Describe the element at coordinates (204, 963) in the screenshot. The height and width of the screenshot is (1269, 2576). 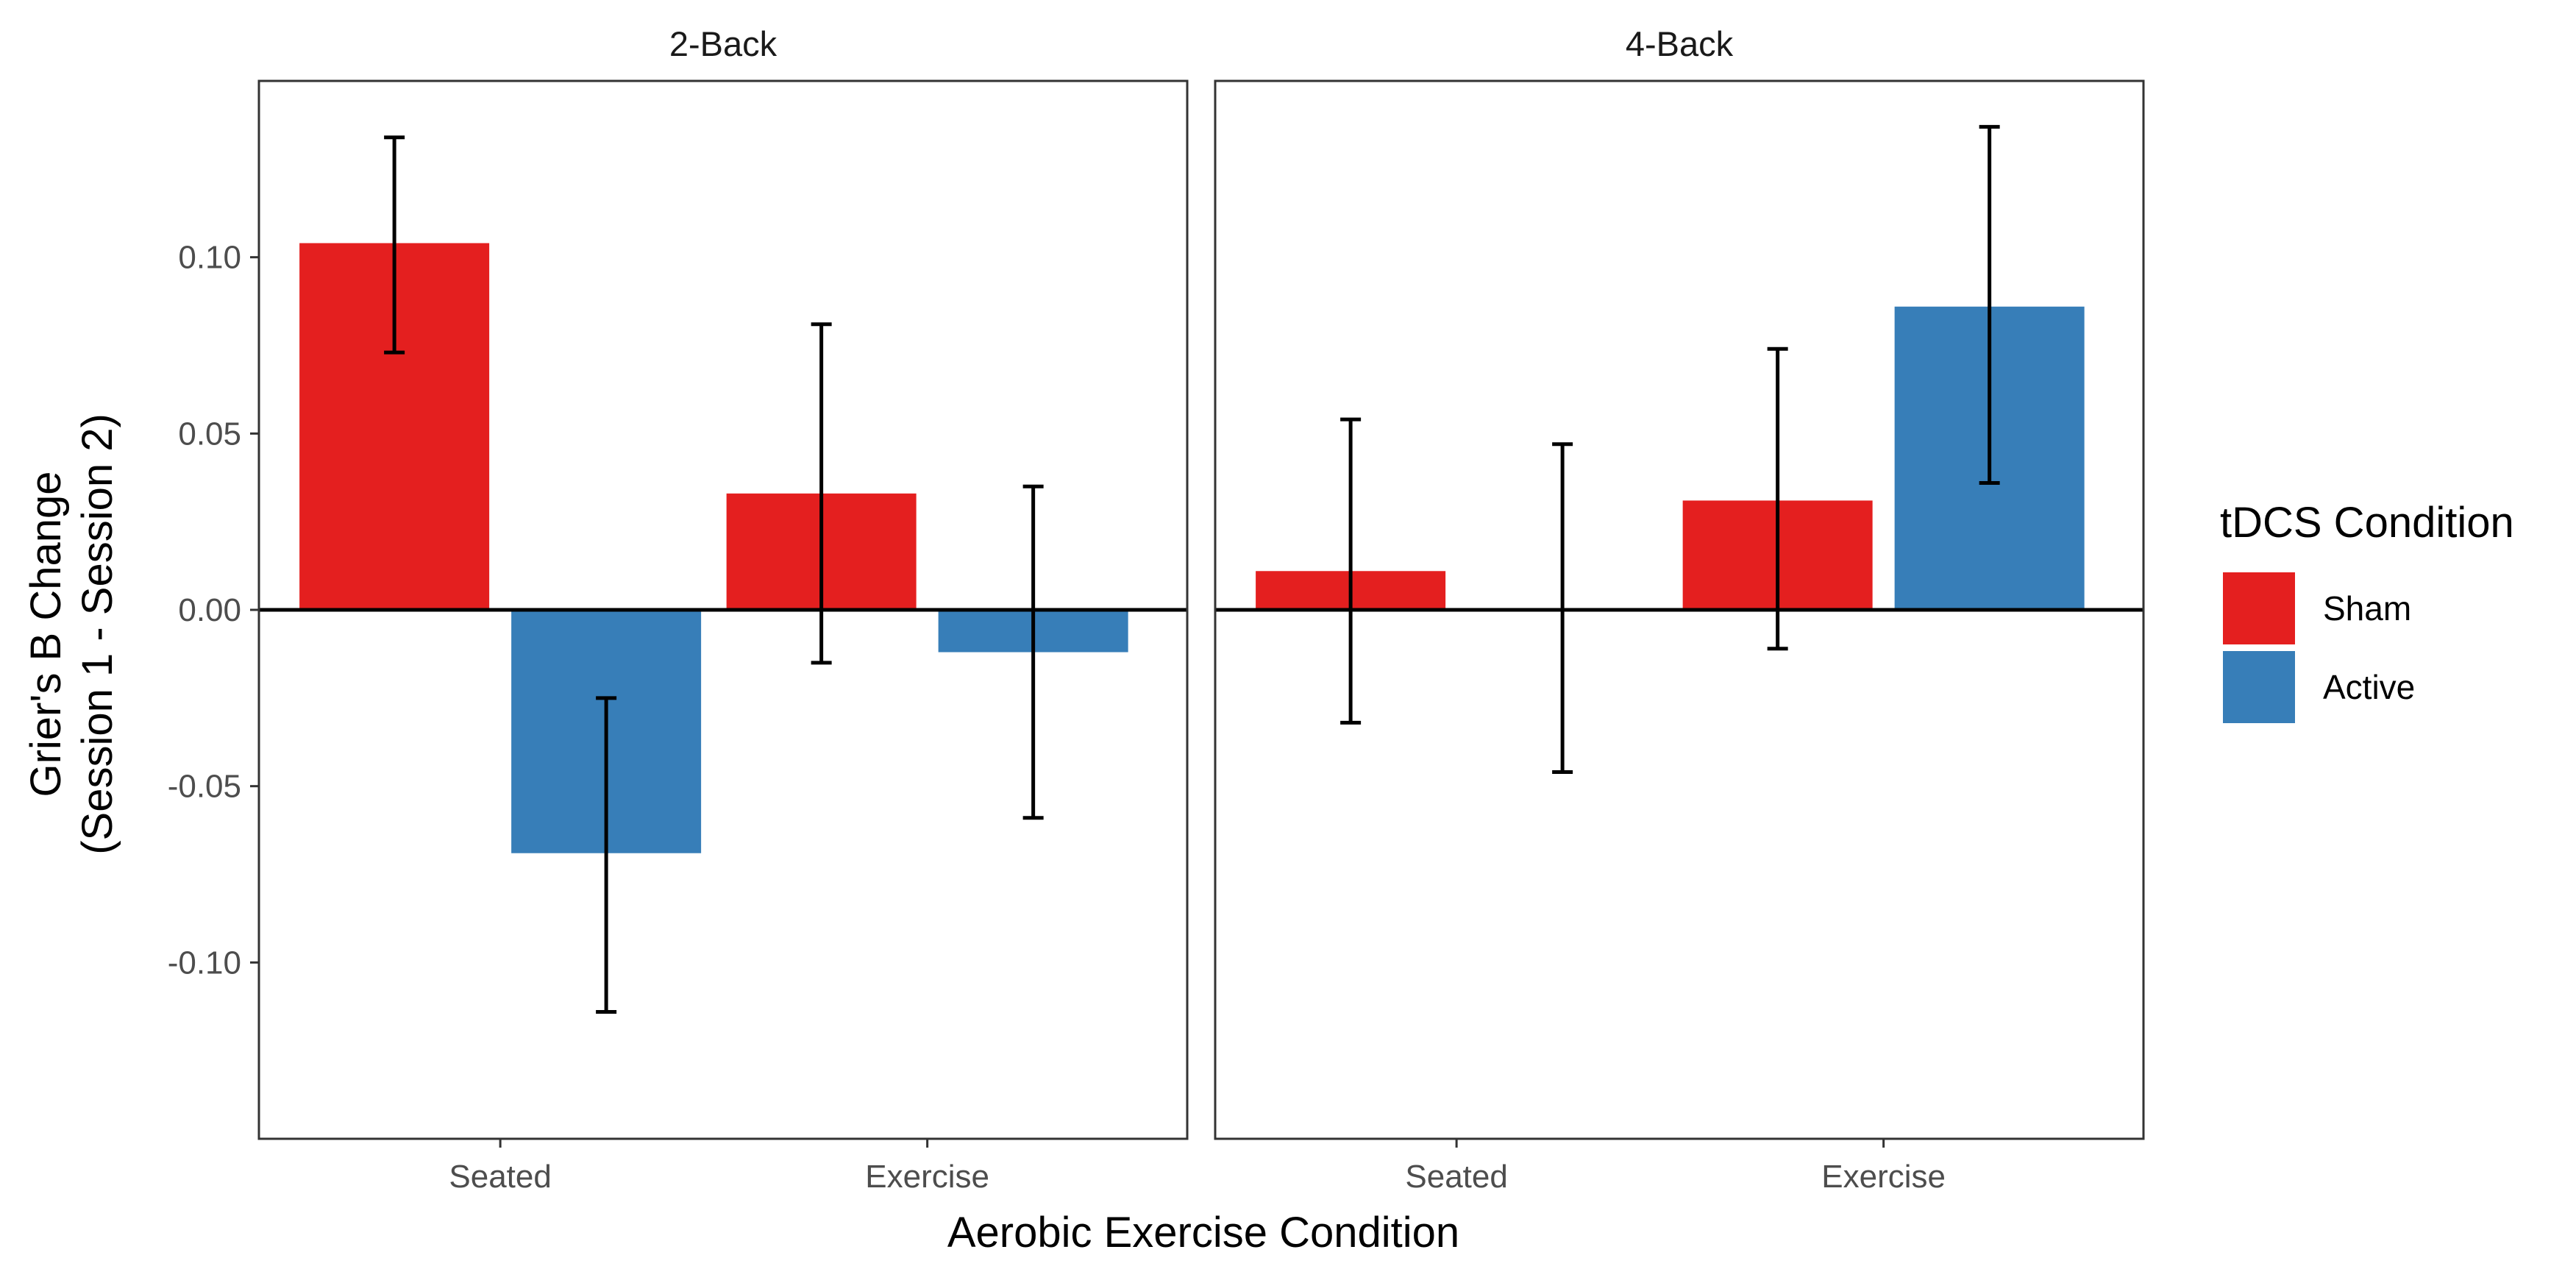
I see `y-tick-label: -0.10` at that location.